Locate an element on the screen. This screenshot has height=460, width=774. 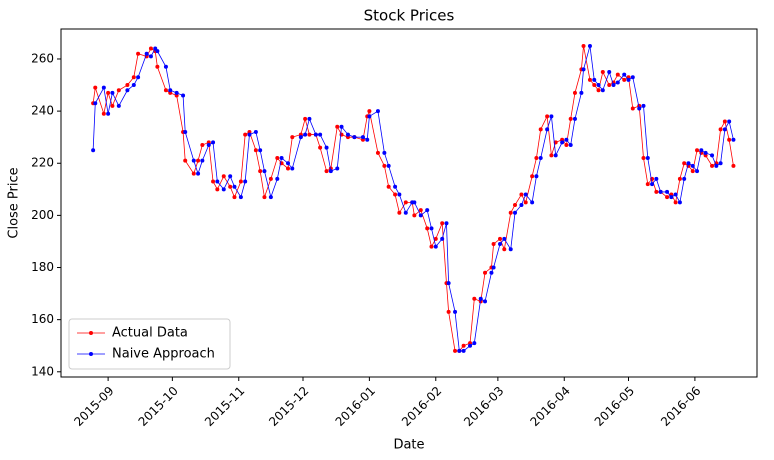
legend-marker is located at coordinates (91, 354).